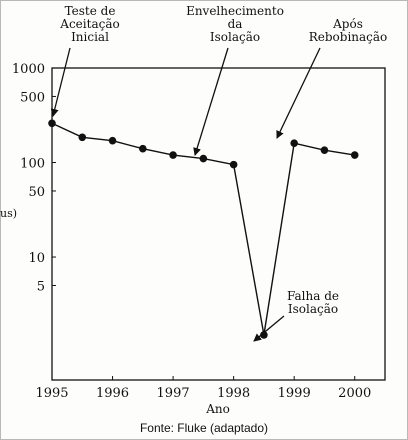  Describe the element at coordinates (51, 393) in the screenshot. I see `x-tick-label: 1995` at that location.